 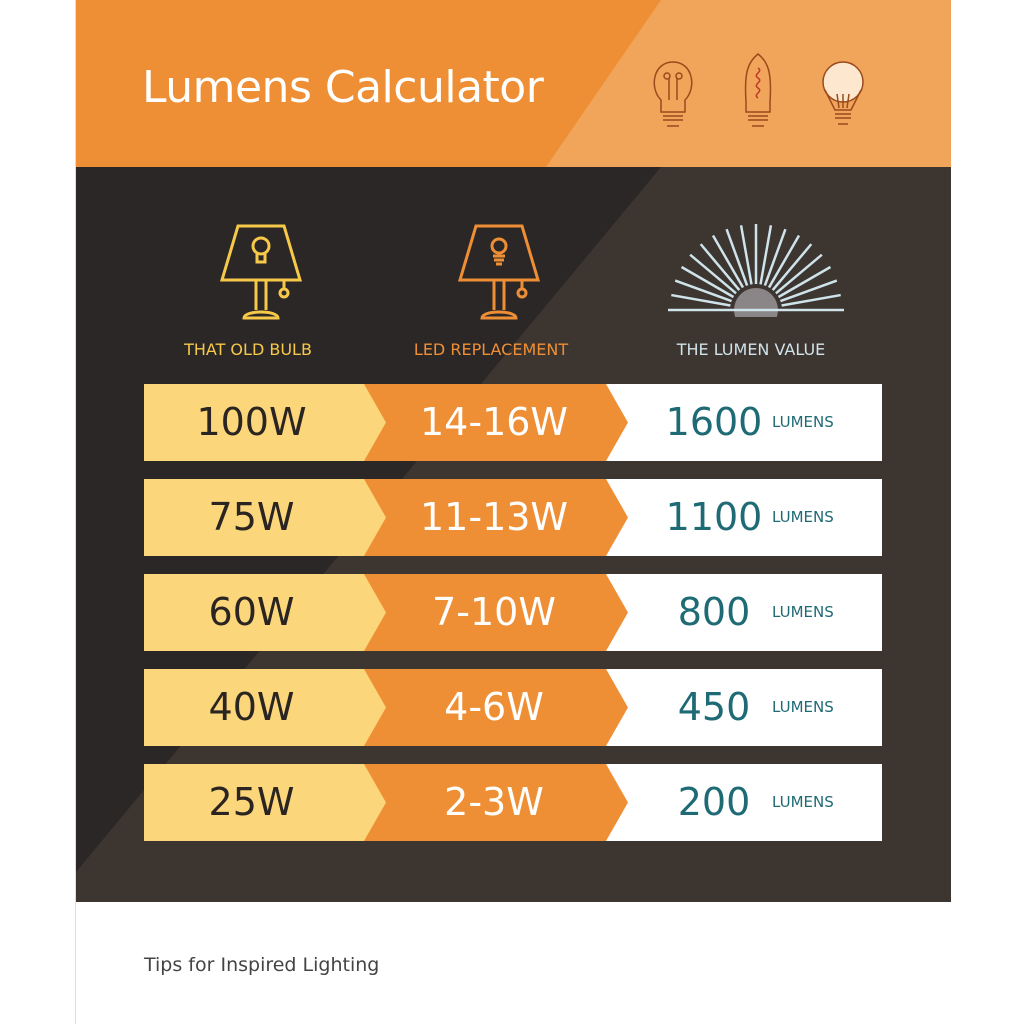 I want to click on table-row: 40W 4-6W 450 LUMENS, so click(x=513, y=707).